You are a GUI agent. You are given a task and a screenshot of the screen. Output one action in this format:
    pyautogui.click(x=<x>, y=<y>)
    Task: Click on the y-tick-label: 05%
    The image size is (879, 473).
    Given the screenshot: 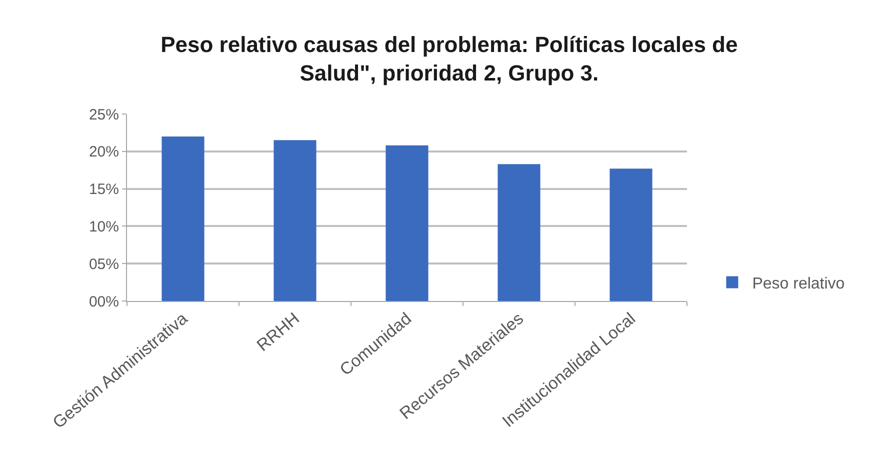 What is the action you would take?
    pyautogui.click(x=103, y=264)
    